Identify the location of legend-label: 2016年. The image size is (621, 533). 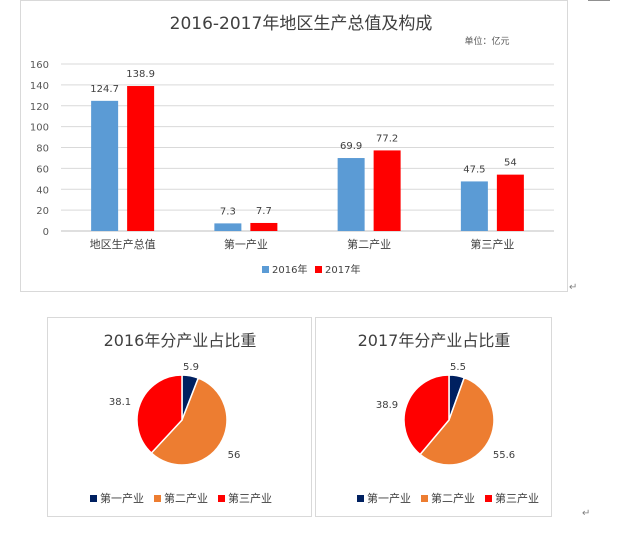
(289, 269).